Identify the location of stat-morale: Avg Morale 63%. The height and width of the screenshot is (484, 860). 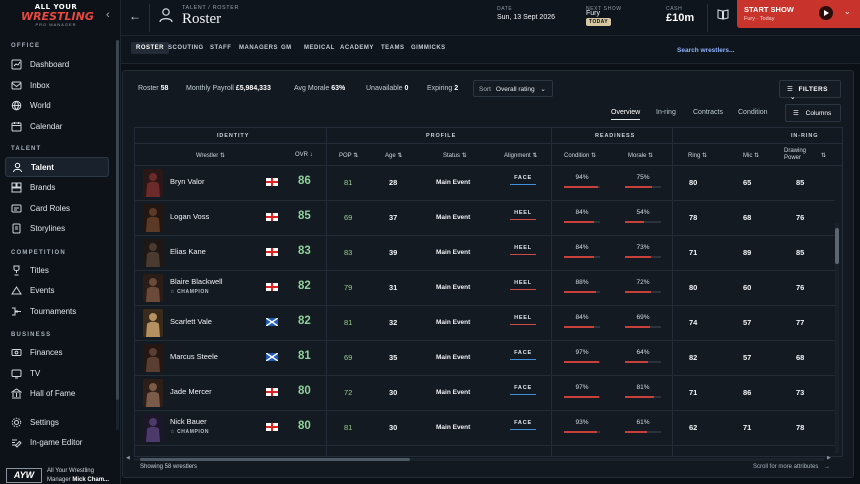
(319, 88).